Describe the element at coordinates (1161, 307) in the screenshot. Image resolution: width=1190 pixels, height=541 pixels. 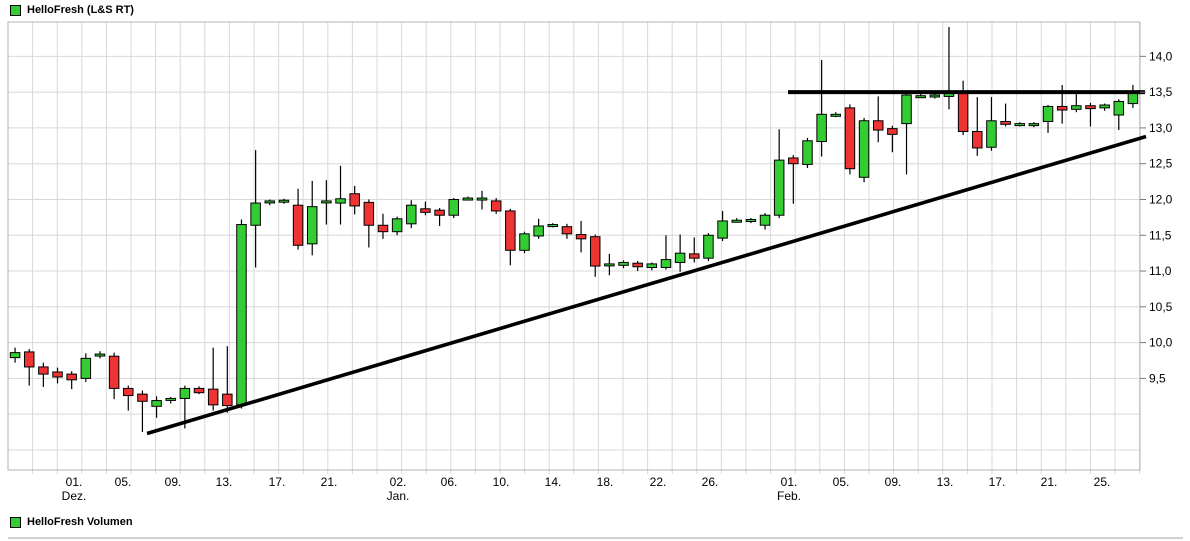
I see `y-tick-label: 10,5` at that location.